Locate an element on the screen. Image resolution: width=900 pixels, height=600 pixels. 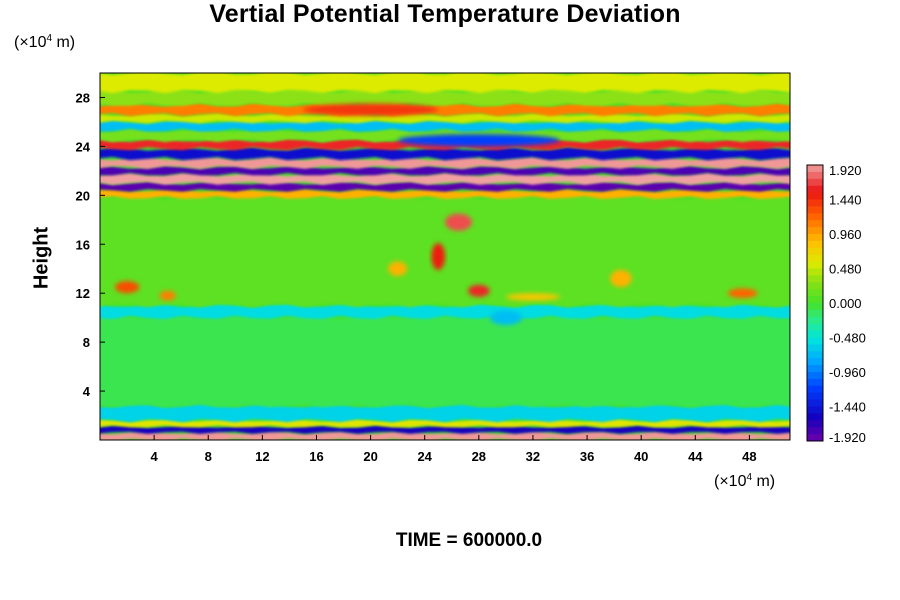
x-tick-label: 8 is located at coordinates (208, 456).